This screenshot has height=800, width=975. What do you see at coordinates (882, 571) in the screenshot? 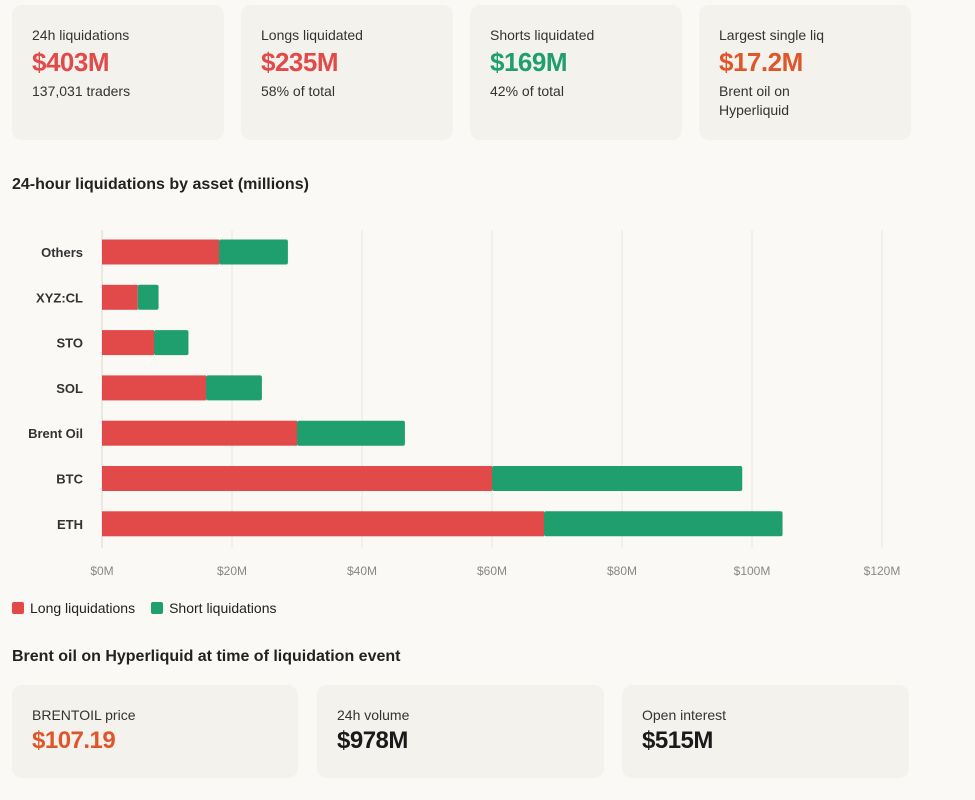
I see `x-tick-label: $120M` at bounding box center [882, 571].